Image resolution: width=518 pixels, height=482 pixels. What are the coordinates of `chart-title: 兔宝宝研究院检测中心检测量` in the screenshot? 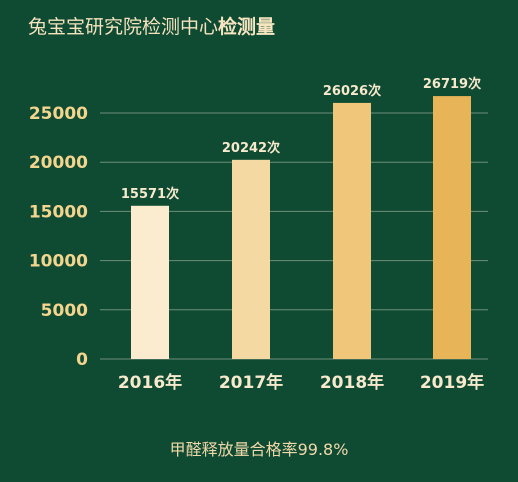 It's located at (151, 25).